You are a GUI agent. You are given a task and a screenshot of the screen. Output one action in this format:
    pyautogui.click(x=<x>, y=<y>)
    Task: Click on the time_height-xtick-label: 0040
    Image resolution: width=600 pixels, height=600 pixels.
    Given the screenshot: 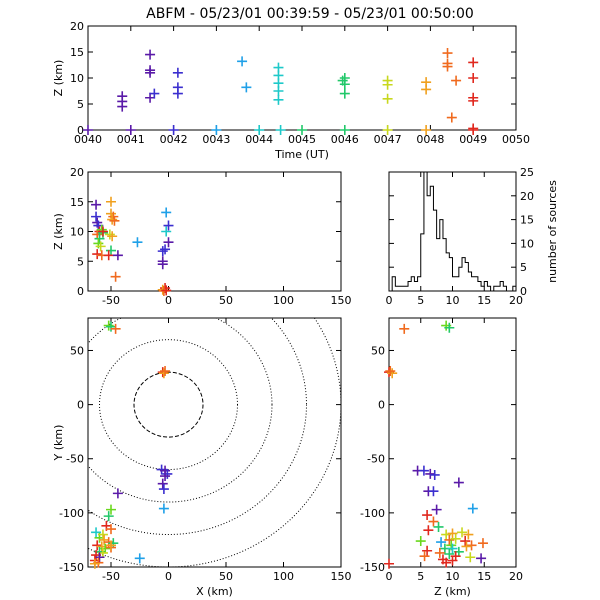 What is the action you would take?
    pyautogui.click(x=88, y=139)
    